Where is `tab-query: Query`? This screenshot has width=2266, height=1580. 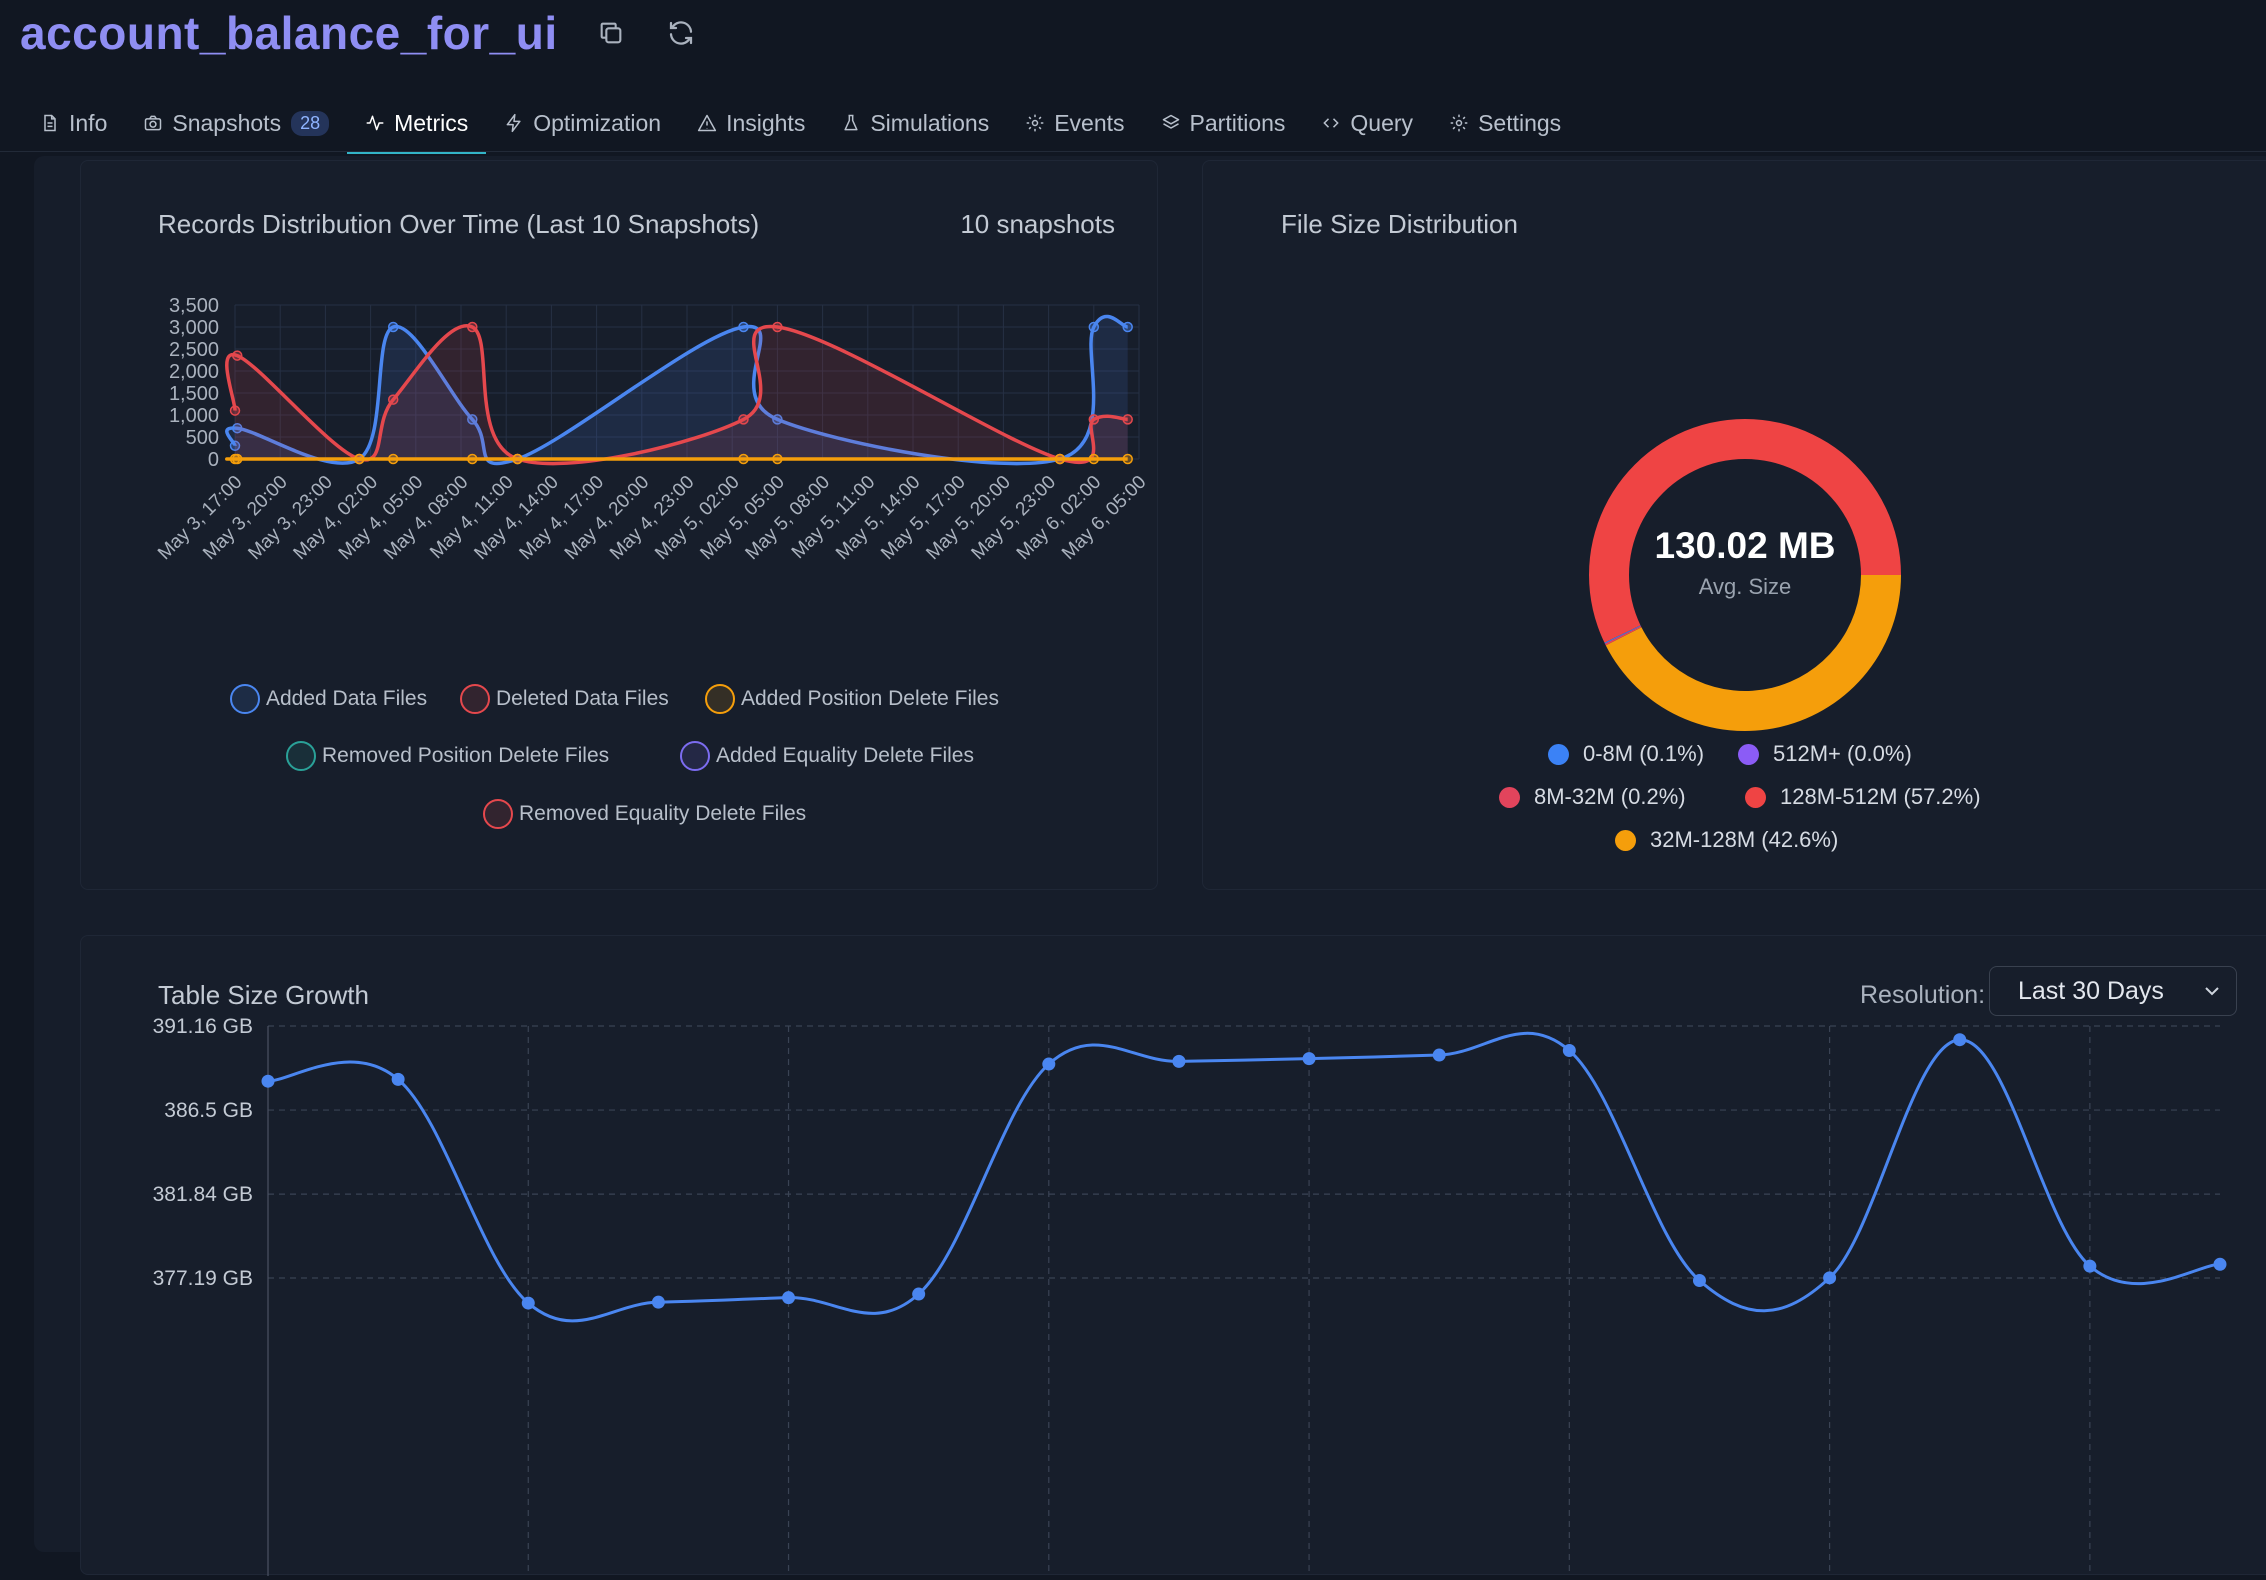
tab-query: Query is located at coordinates (1367, 123).